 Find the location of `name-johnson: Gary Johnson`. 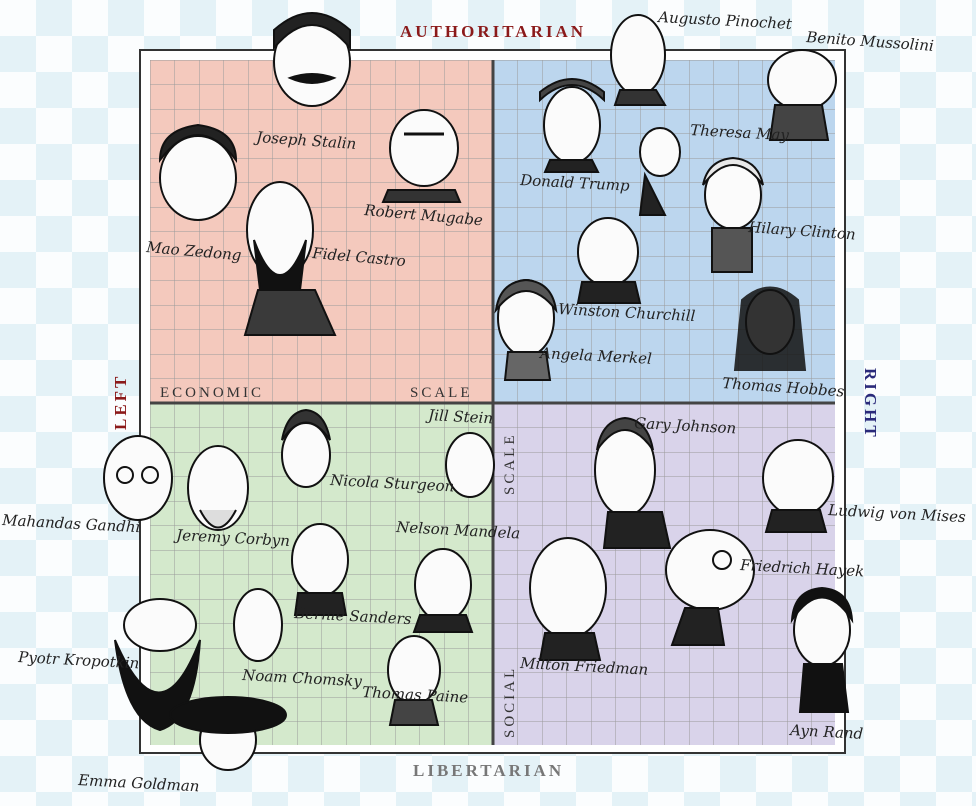

name-johnson: Gary Johnson is located at coordinates (685, 425).